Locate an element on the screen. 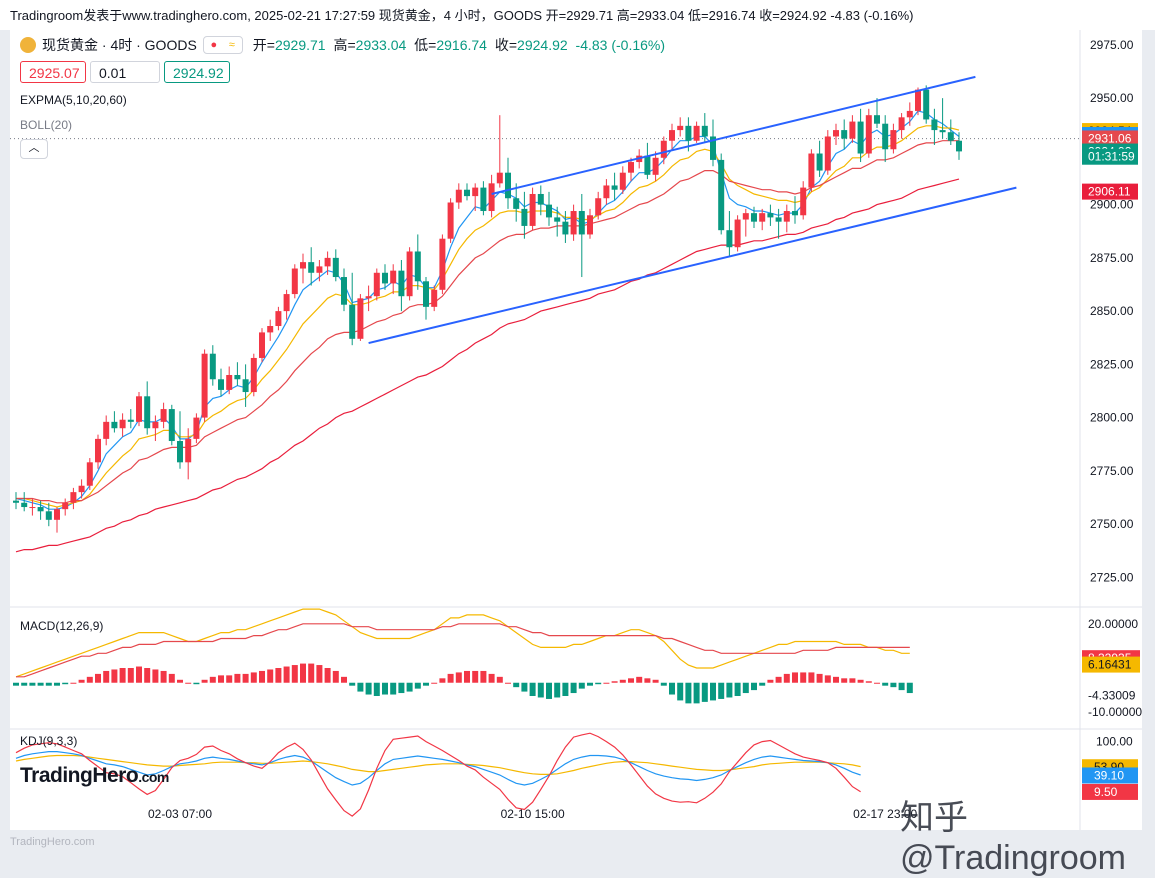  boll-label: BOLL(20) is located at coordinates (46, 125).